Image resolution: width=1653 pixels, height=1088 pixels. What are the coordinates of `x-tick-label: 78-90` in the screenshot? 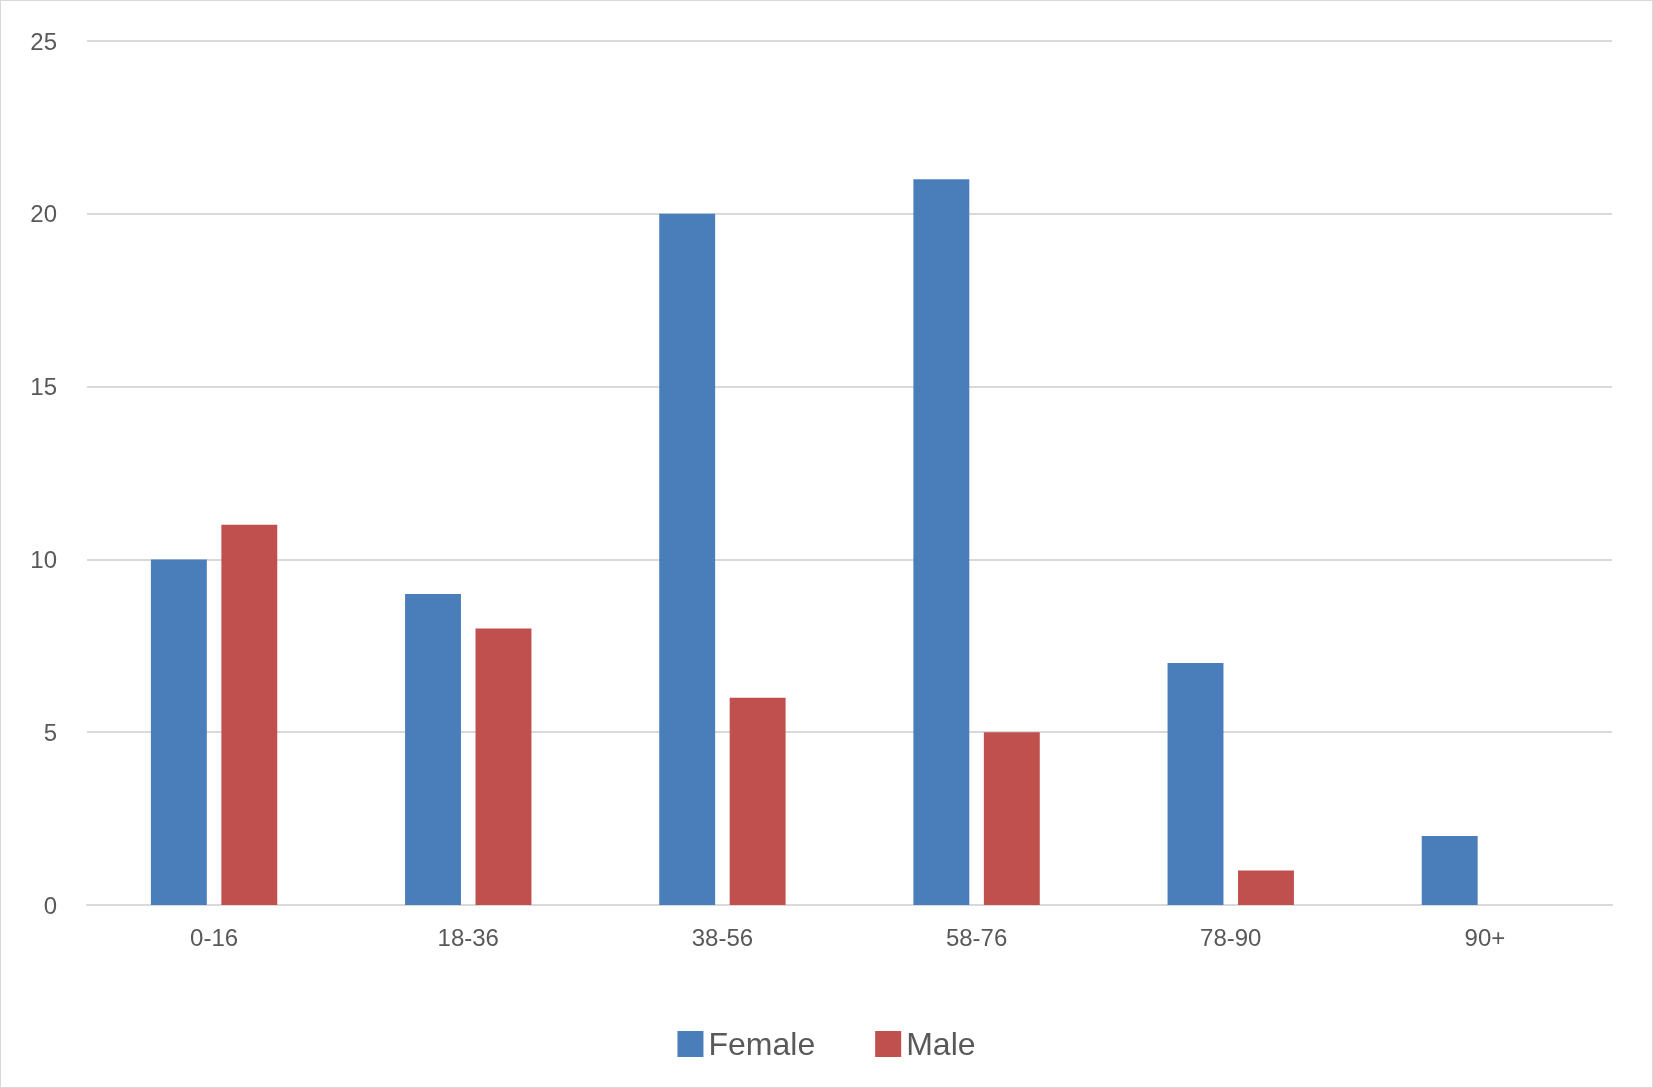 It's located at (1231, 937).